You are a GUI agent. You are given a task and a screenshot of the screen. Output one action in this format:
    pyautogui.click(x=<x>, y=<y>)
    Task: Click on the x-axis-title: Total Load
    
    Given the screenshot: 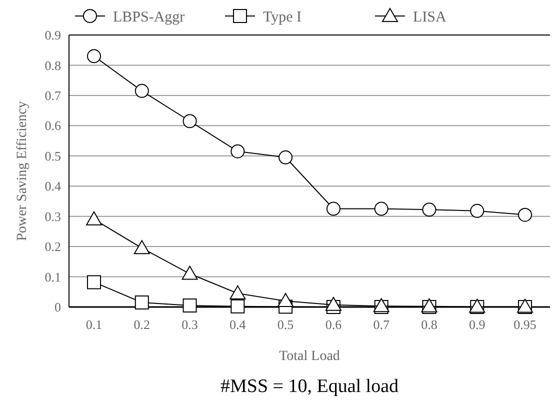 What is the action you would take?
    pyautogui.click(x=309, y=356)
    